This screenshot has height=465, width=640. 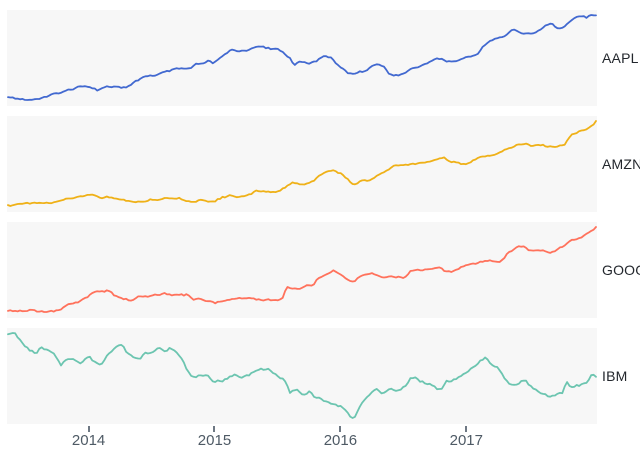 What do you see at coordinates (88, 440) in the screenshot?
I see `x-axis-label-2014: 2014` at bounding box center [88, 440].